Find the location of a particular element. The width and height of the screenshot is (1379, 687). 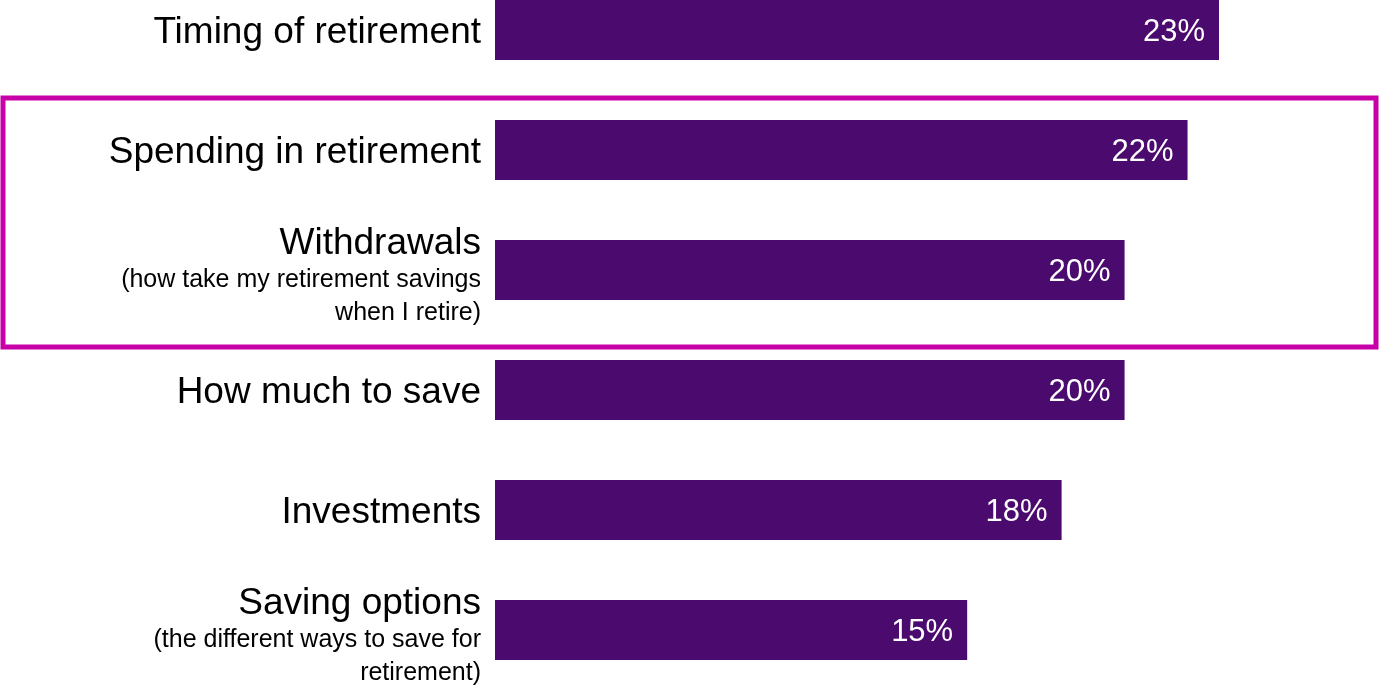

y-tick-label: Investments is located at coordinates (381, 510).